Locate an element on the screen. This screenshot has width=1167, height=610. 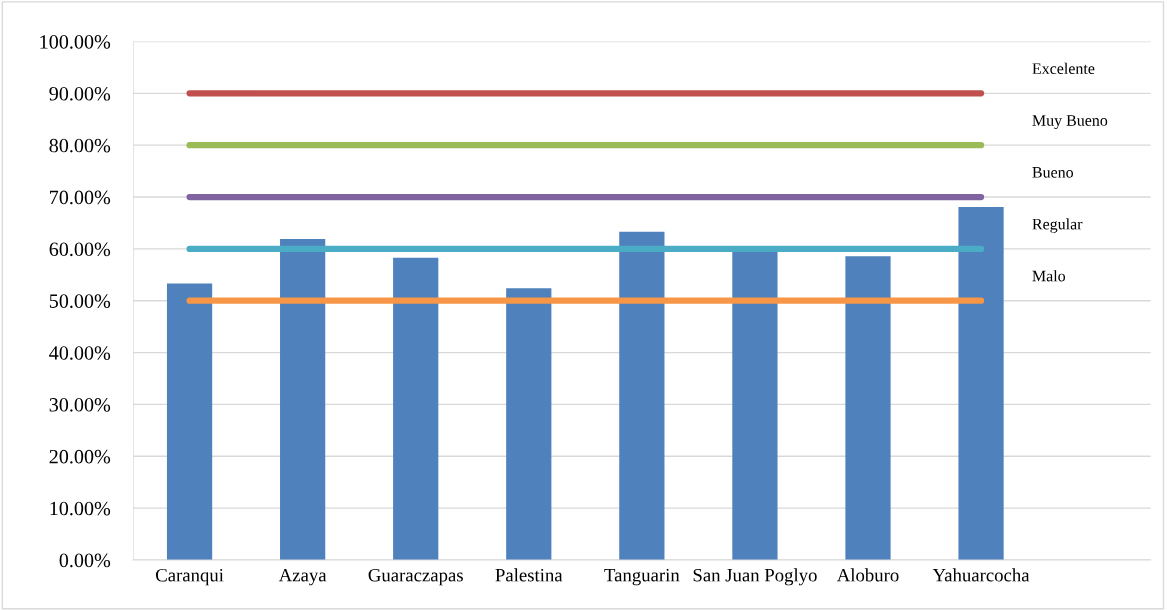
x-tick-label: Guaraczapas is located at coordinates (415, 577).